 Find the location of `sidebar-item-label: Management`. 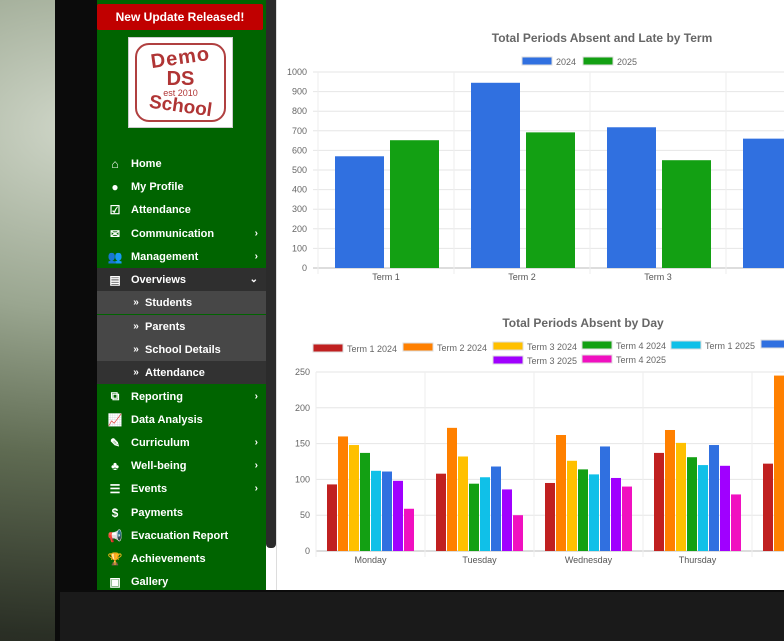

sidebar-item-label: Management is located at coordinates (165, 256).